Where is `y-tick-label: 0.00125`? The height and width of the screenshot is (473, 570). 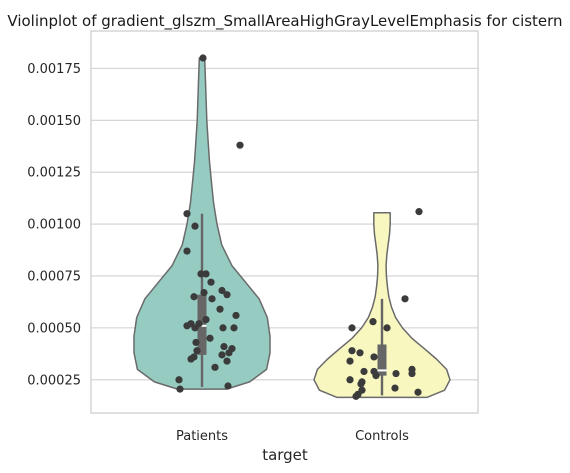 y-tick-label: 0.00125 is located at coordinates (54, 173).